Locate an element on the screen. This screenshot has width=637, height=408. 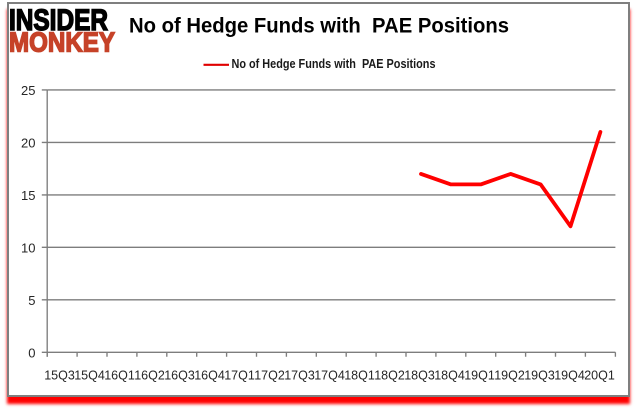
svg-text: 16Q1 is located at coordinates (119, 375).